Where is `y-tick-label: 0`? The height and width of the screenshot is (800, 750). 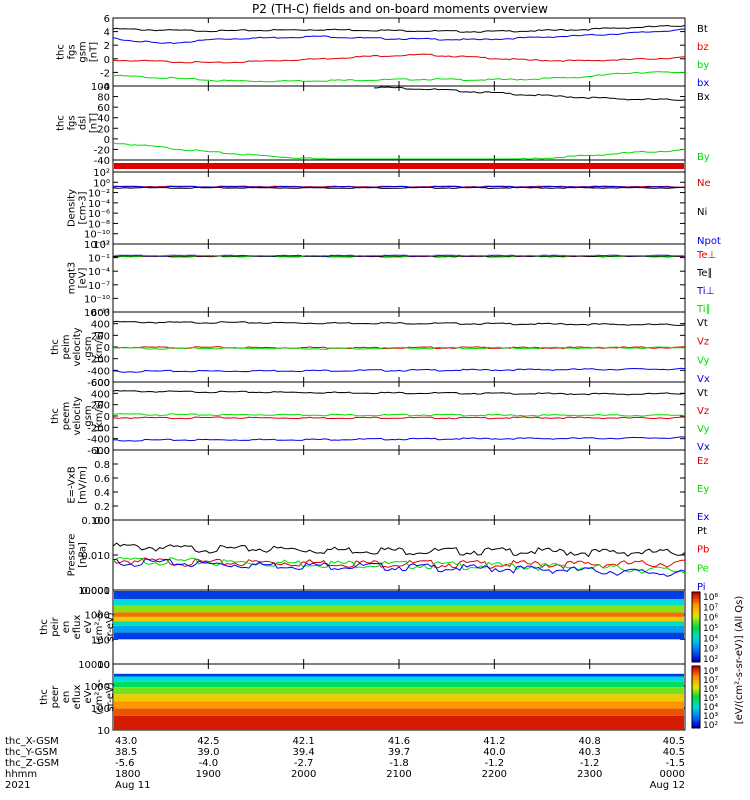 y-tick-label: 0 is located at coordinates (107, 348).